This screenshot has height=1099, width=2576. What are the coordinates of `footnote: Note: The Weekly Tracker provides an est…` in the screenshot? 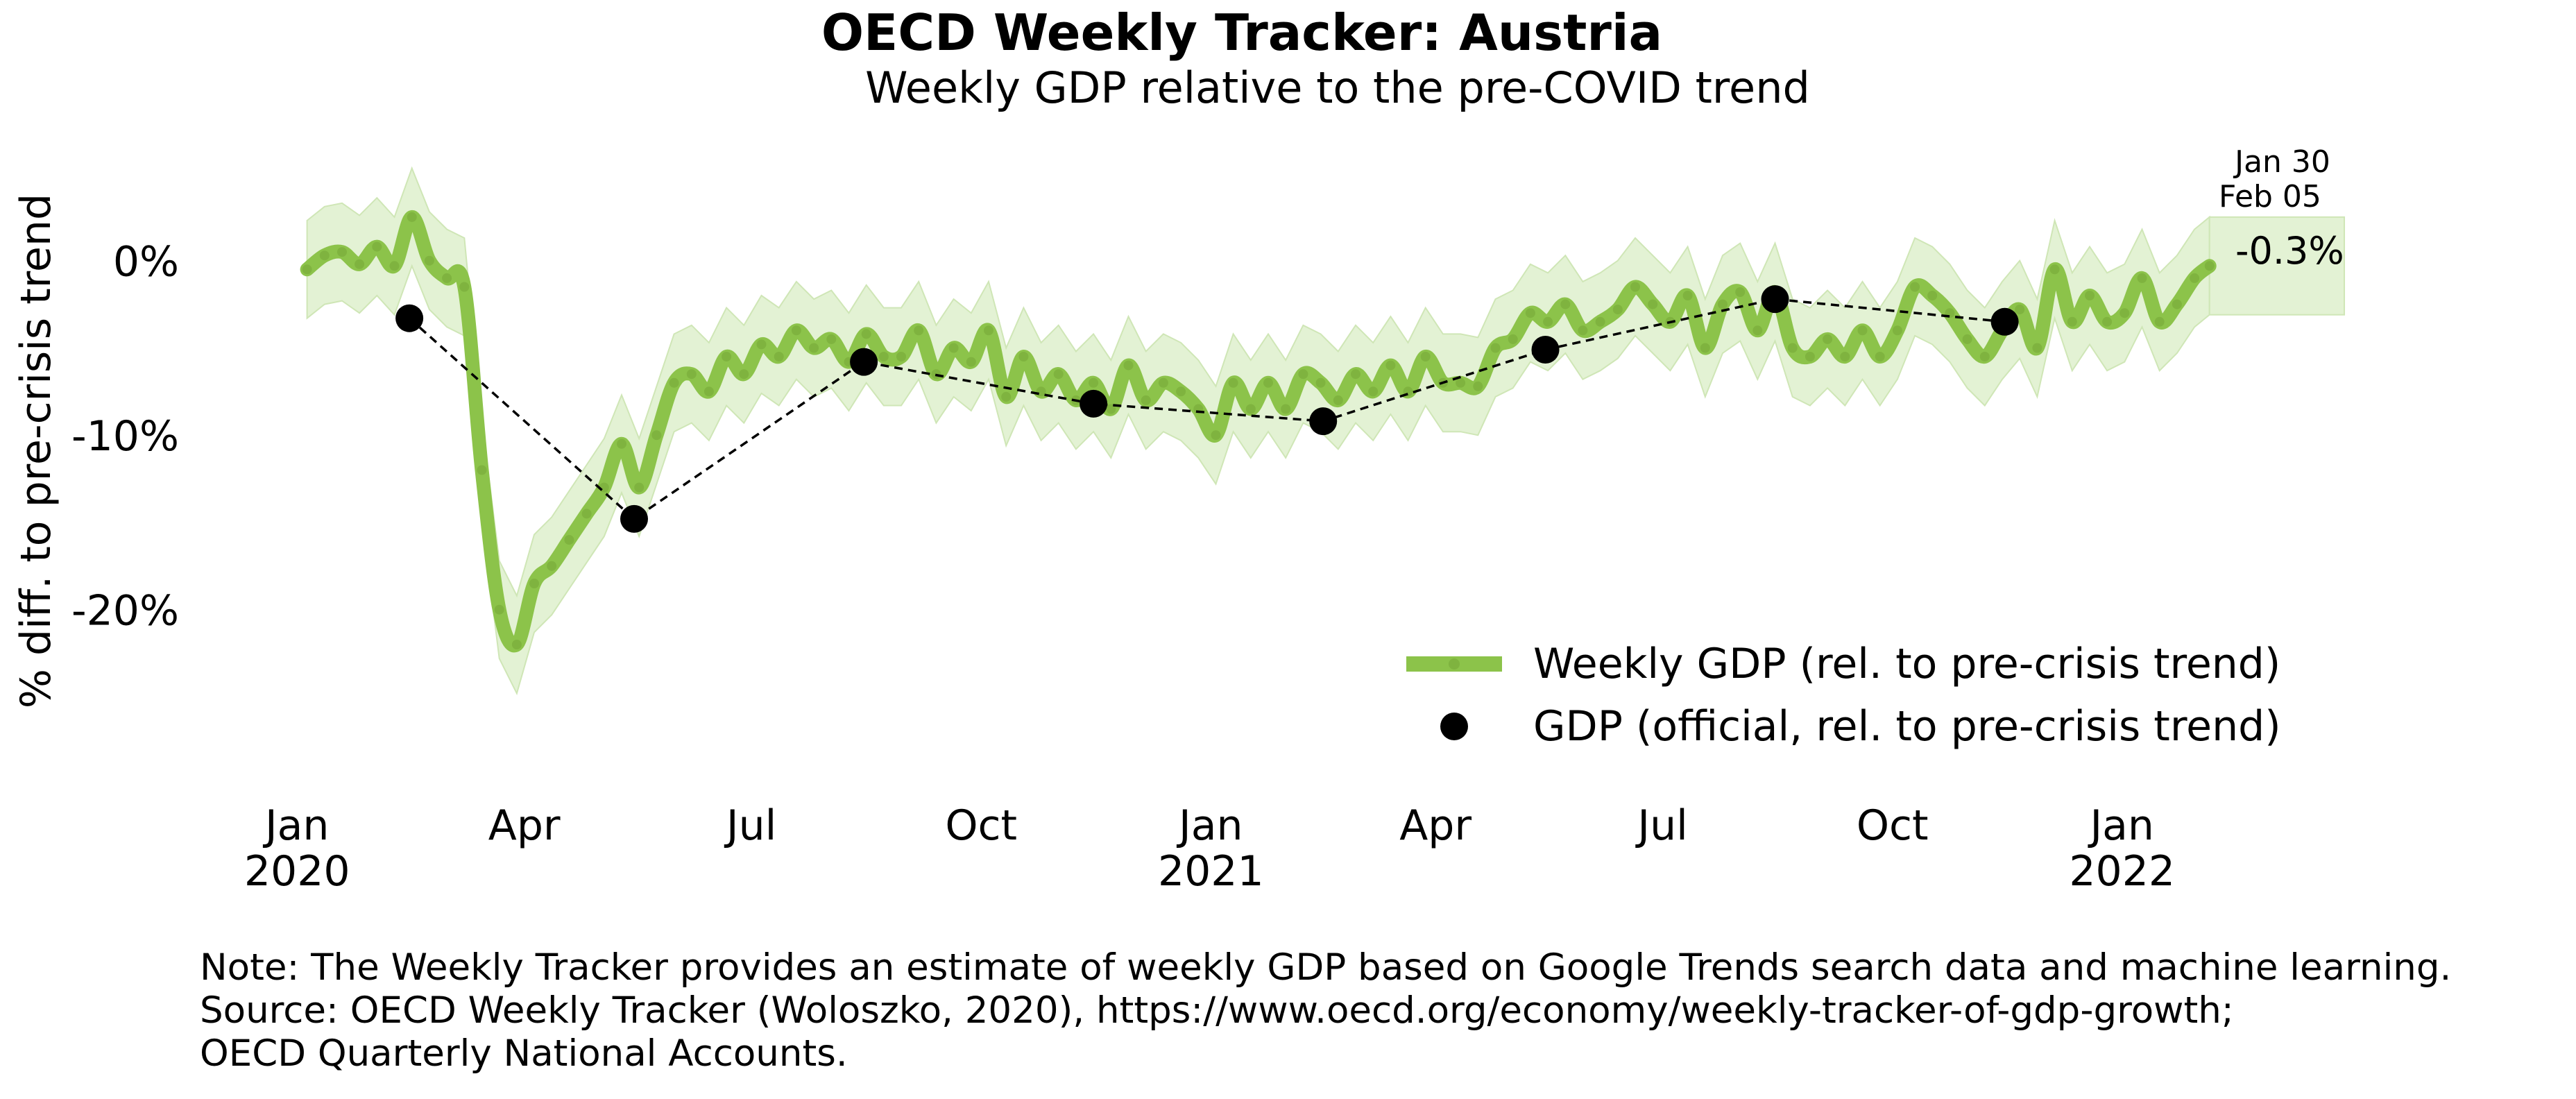 It's located at (1379, 1010).